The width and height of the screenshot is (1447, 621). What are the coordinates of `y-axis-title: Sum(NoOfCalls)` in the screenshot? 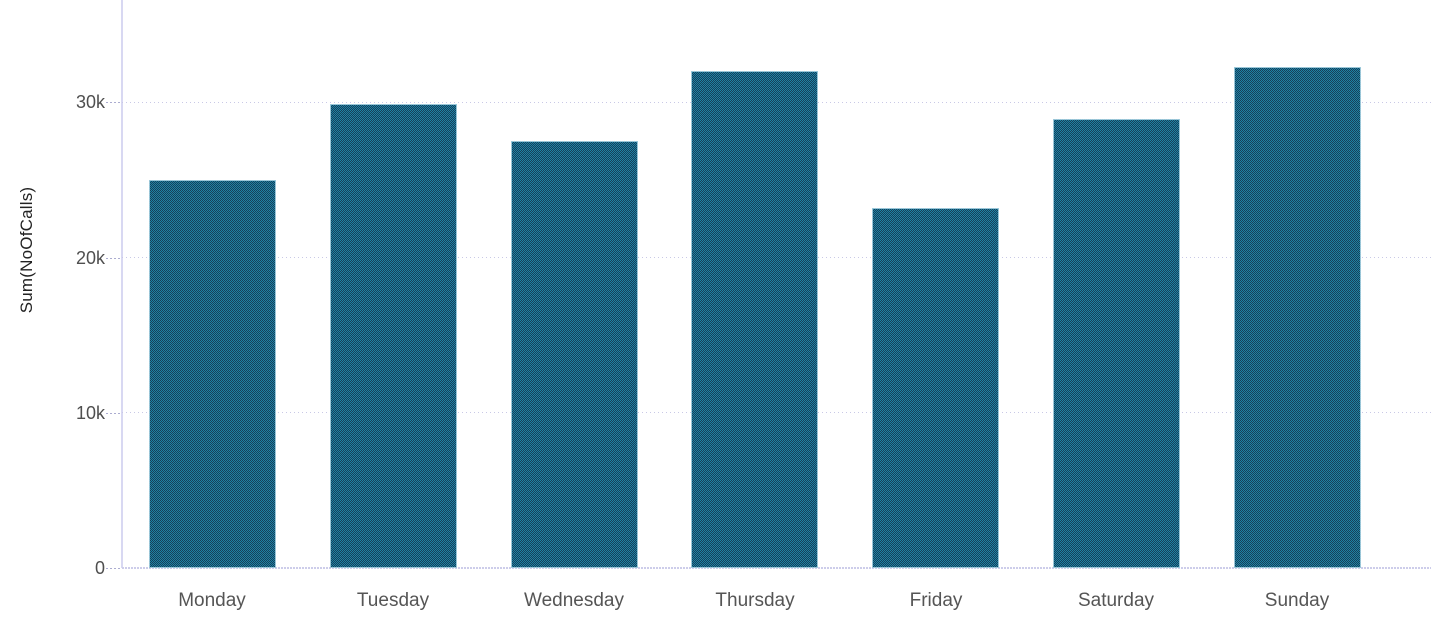 It's located at (26, 250).